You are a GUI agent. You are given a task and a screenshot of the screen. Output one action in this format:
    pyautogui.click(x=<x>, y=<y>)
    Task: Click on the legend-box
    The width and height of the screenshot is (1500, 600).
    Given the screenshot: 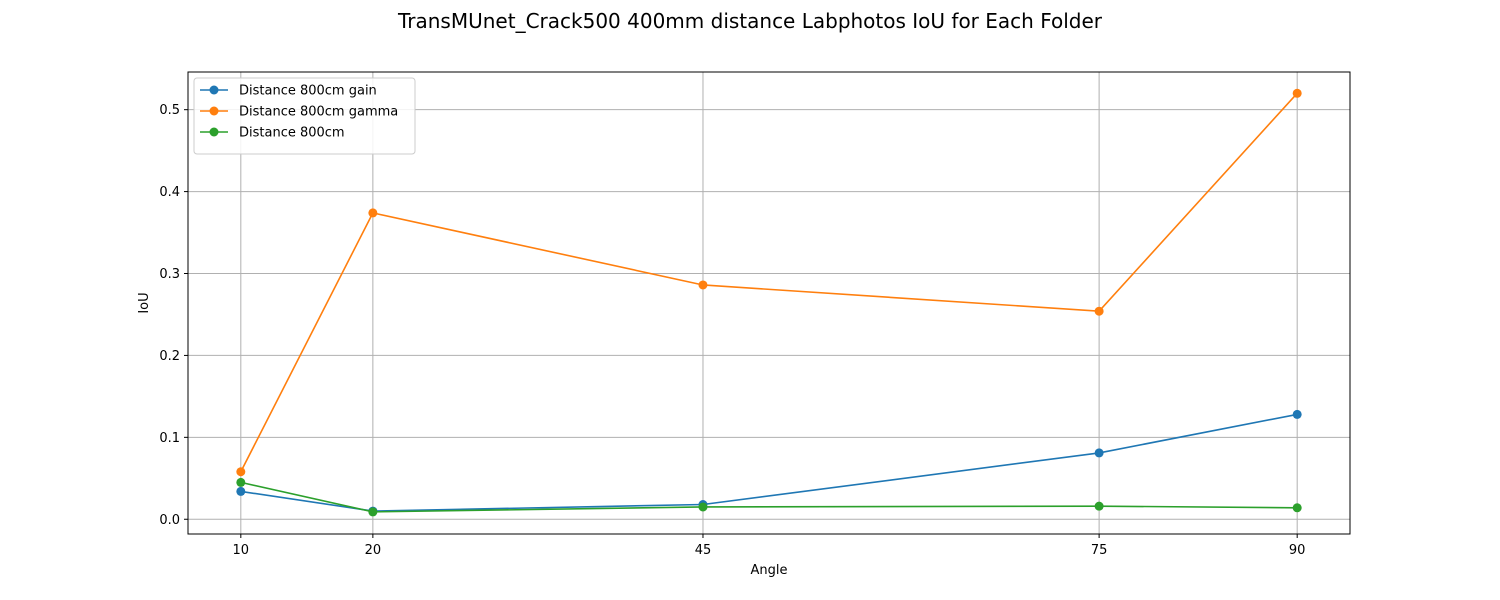 What is the action you would take?
    pyautogui.click(x=304, y=116)
    